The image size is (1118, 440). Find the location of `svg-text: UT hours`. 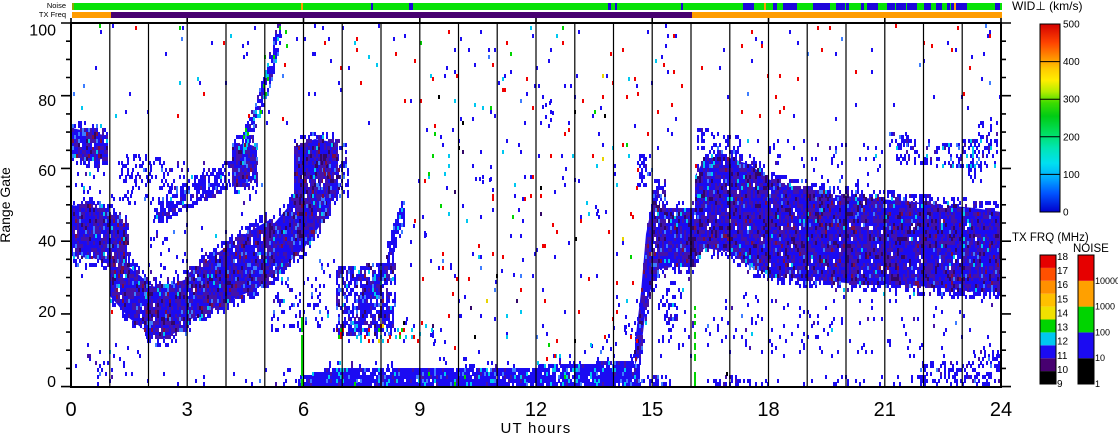

svg-text: UT hours is located at coordinates (535, 427).